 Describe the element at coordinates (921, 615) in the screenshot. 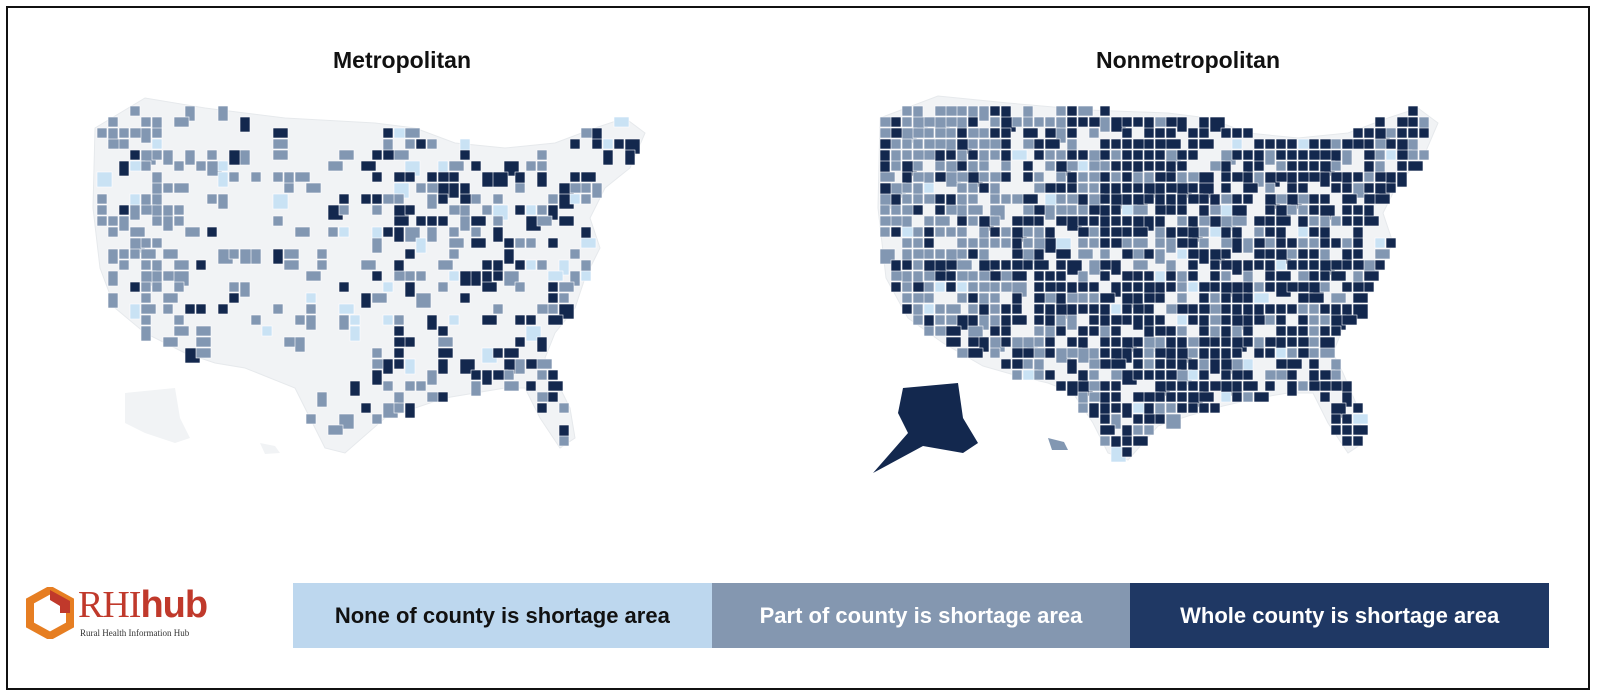

I see `legend-part-of-county: Part of county is shortage area` at that location.